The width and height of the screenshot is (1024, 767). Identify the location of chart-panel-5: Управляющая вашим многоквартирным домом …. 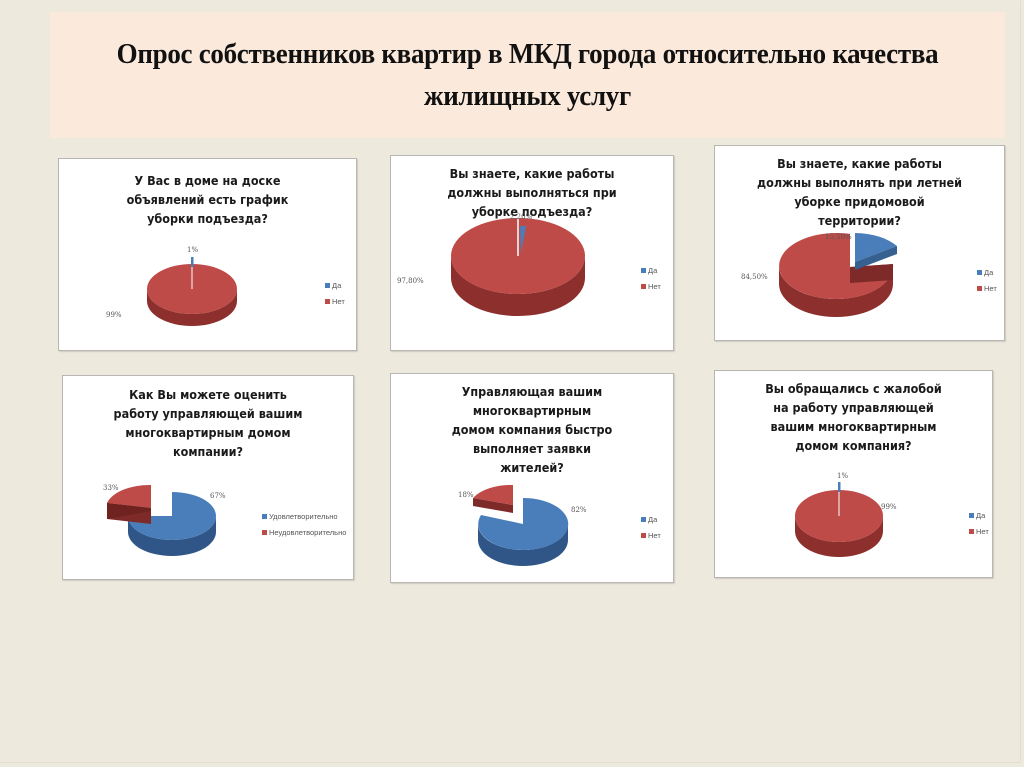
(532, 478).